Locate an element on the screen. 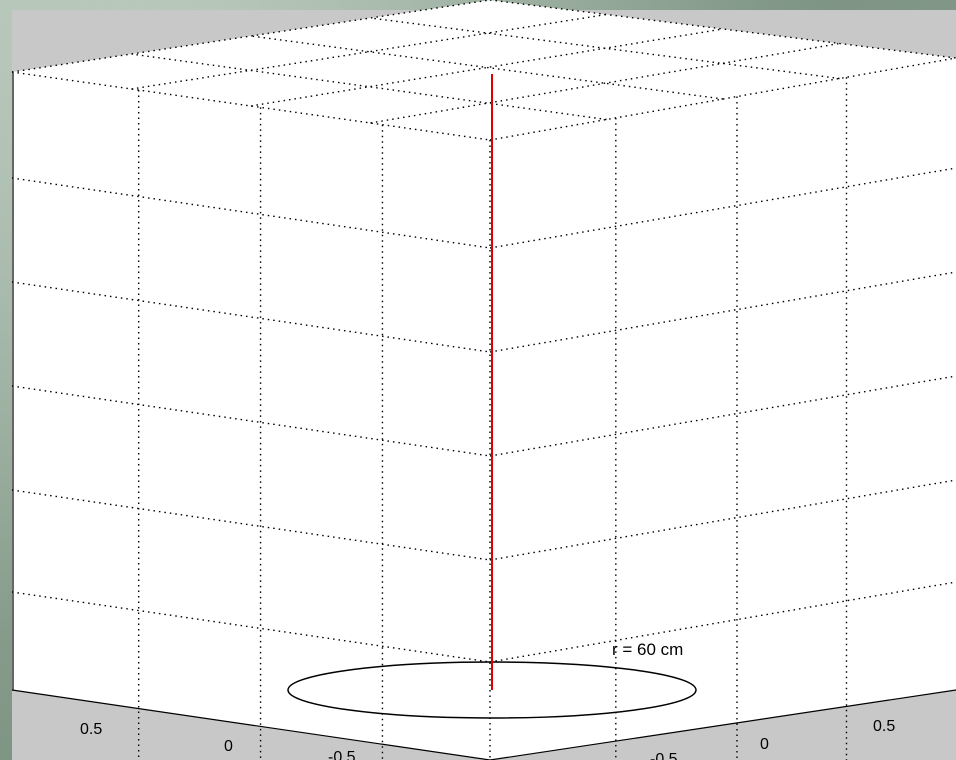 The image size is (956, 760). grid-top-edge-back-left is located at coordinates (251, 36).